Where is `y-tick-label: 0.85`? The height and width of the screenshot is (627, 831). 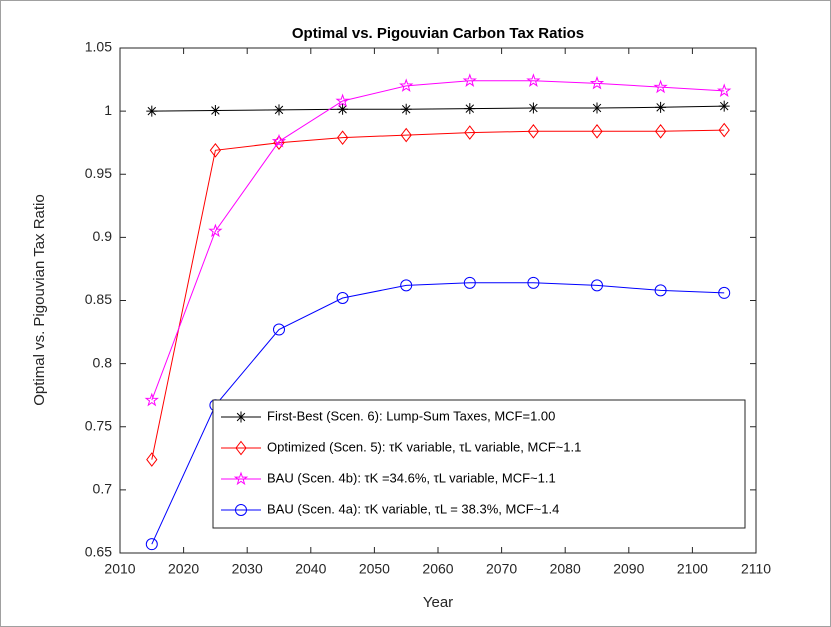 y-tick-label: 0.85 is located at coordinates (98, 299).